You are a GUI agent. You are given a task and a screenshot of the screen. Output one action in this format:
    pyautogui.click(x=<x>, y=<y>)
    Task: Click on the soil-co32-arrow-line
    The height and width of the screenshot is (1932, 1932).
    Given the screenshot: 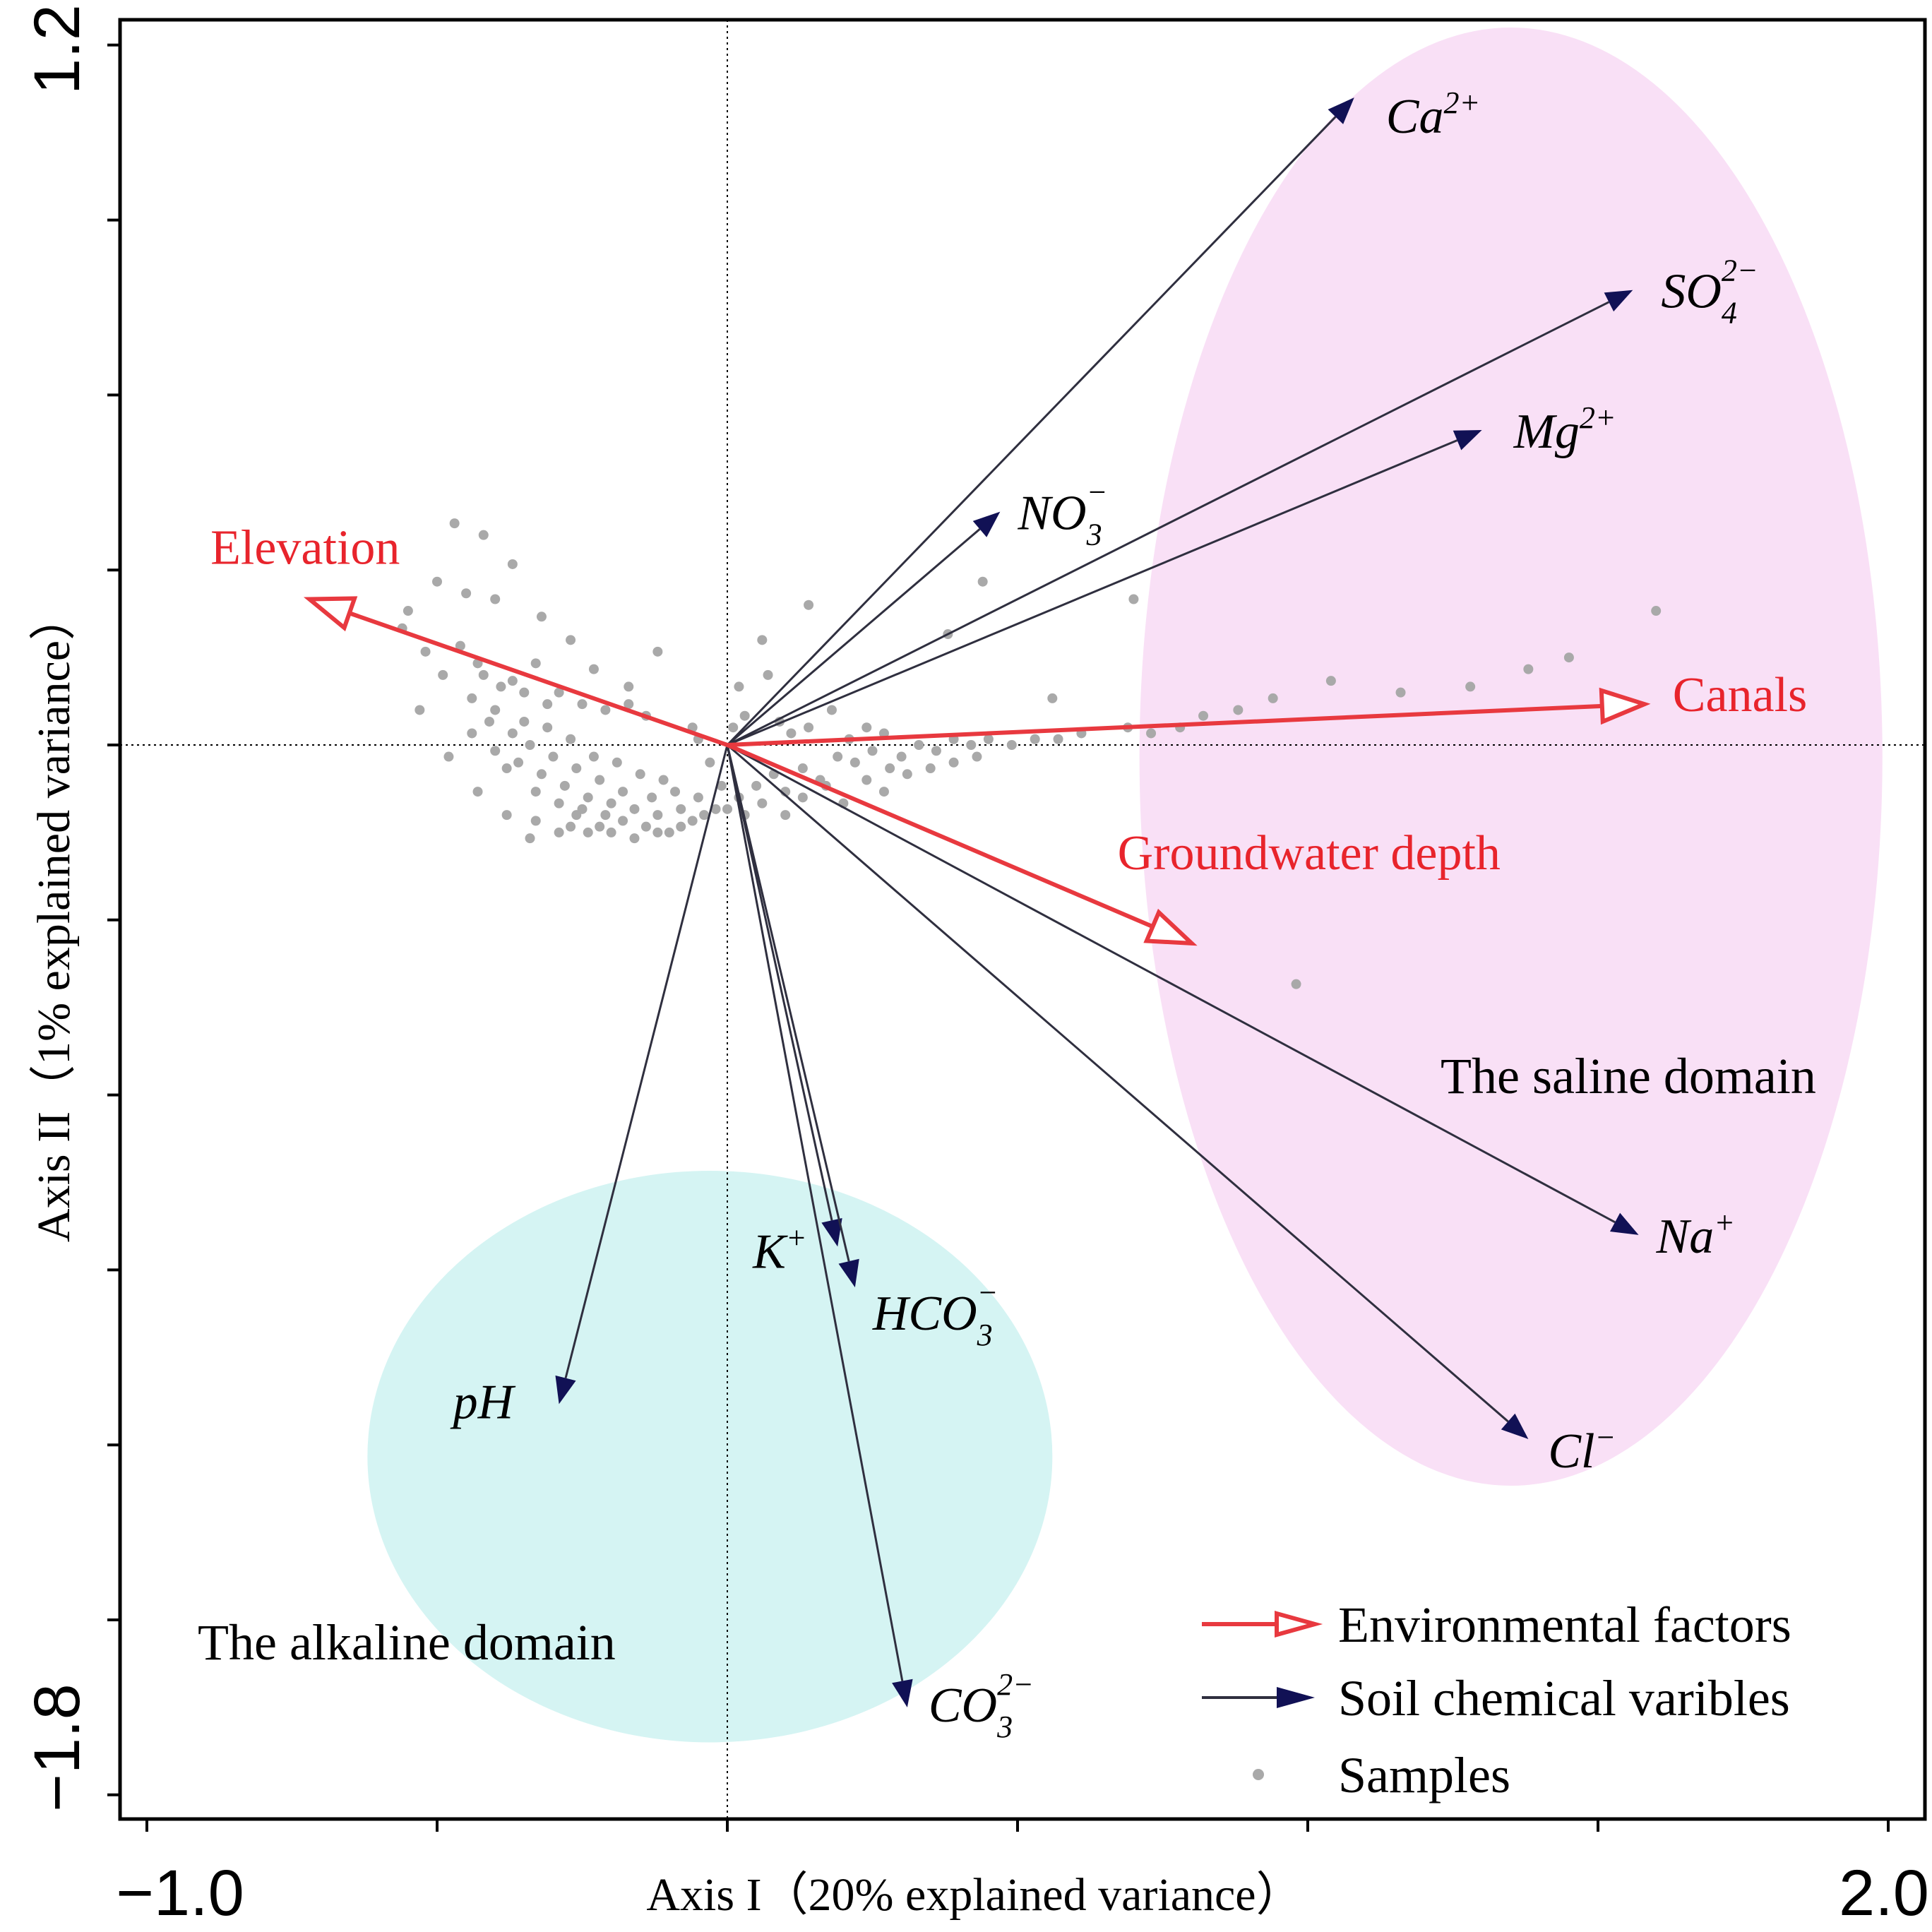 What is the action you would take?
    pyautogui.click(x=815, y=1212)
    